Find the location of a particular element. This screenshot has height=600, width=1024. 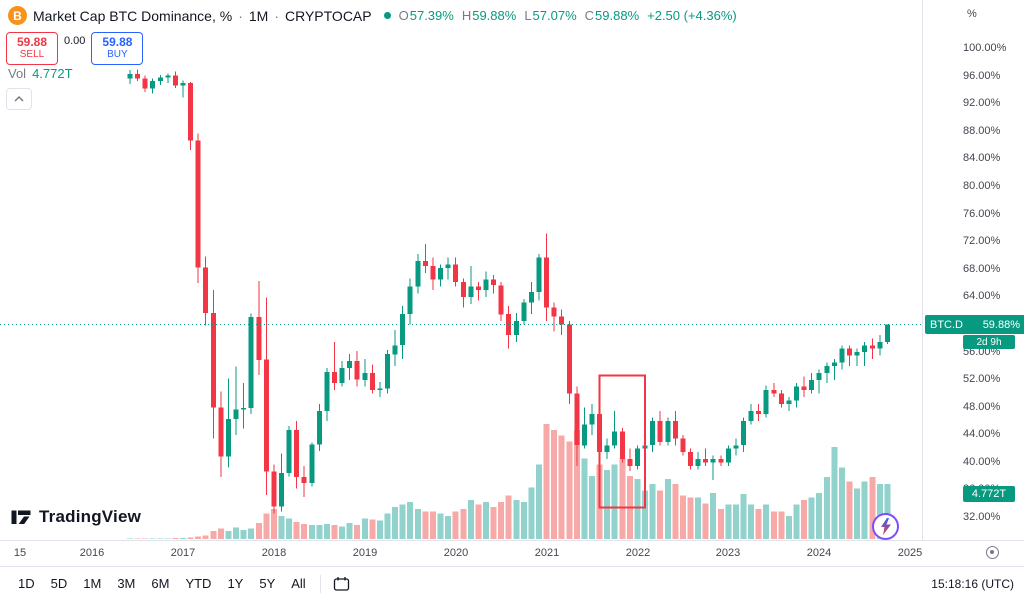

range-buttons: 1D 5D 1M 3M 6M YTD 1Y 5Y All is located at coordinates (162, 583).